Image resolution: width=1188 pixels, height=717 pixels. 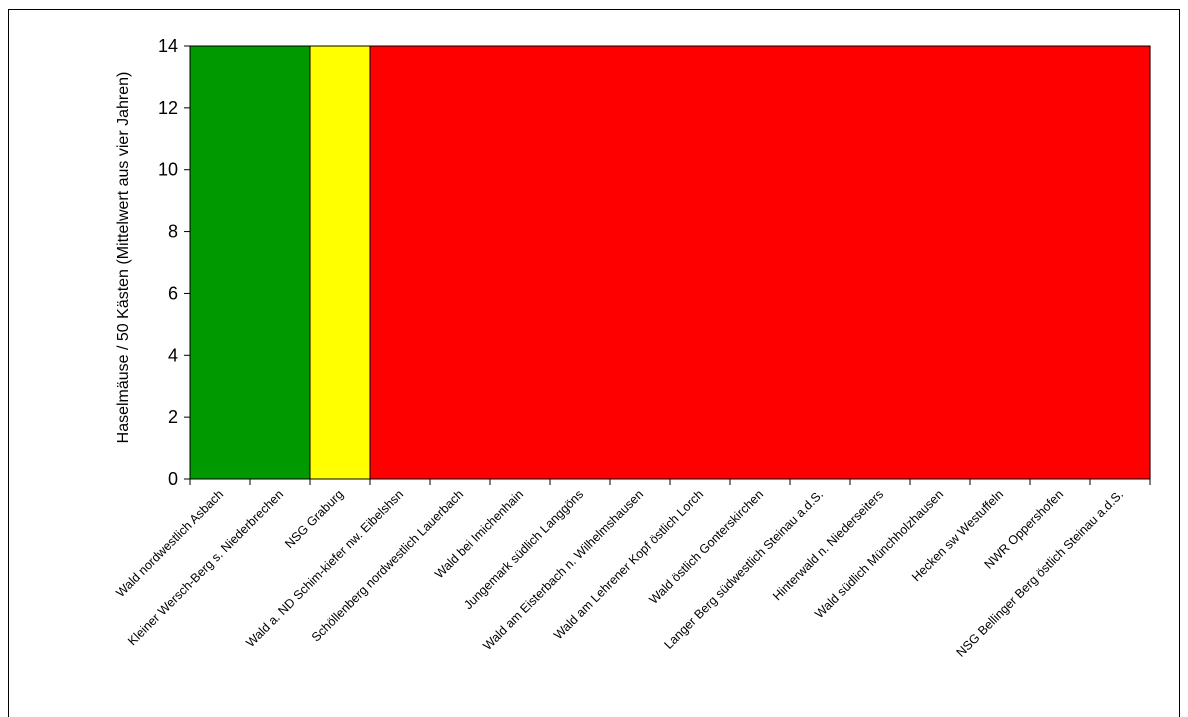 What do you see at coordinates (168, 46) in the screenshot?
I see `y-tick-label: 14` at bounding box center [168, 46].